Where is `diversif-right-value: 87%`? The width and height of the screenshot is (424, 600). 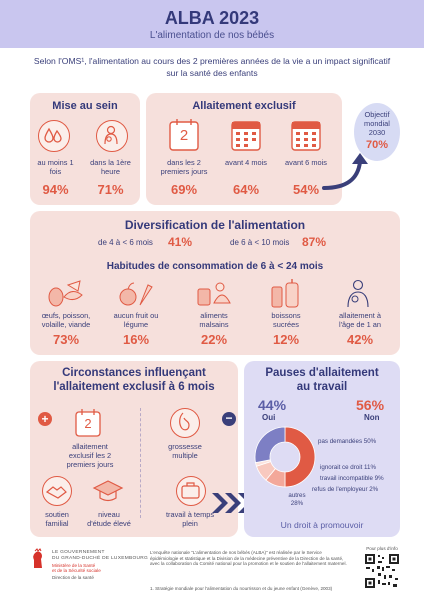
diversif-right-value: 87% is located at coordinates (314, 242).